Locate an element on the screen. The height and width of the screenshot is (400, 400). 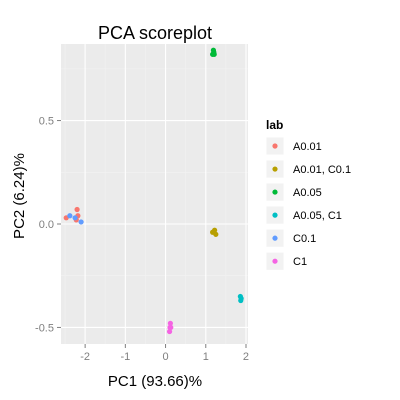
legend-label: A0.01 is located at coordinates (307, 147).